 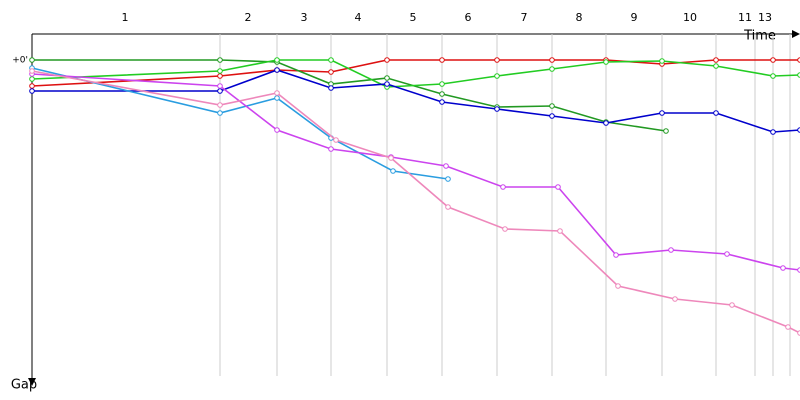 What do you see at coordinates (24, 385) in the screenshot?
I see `y-axis-label: Gap` at bounding box center [24, 385].